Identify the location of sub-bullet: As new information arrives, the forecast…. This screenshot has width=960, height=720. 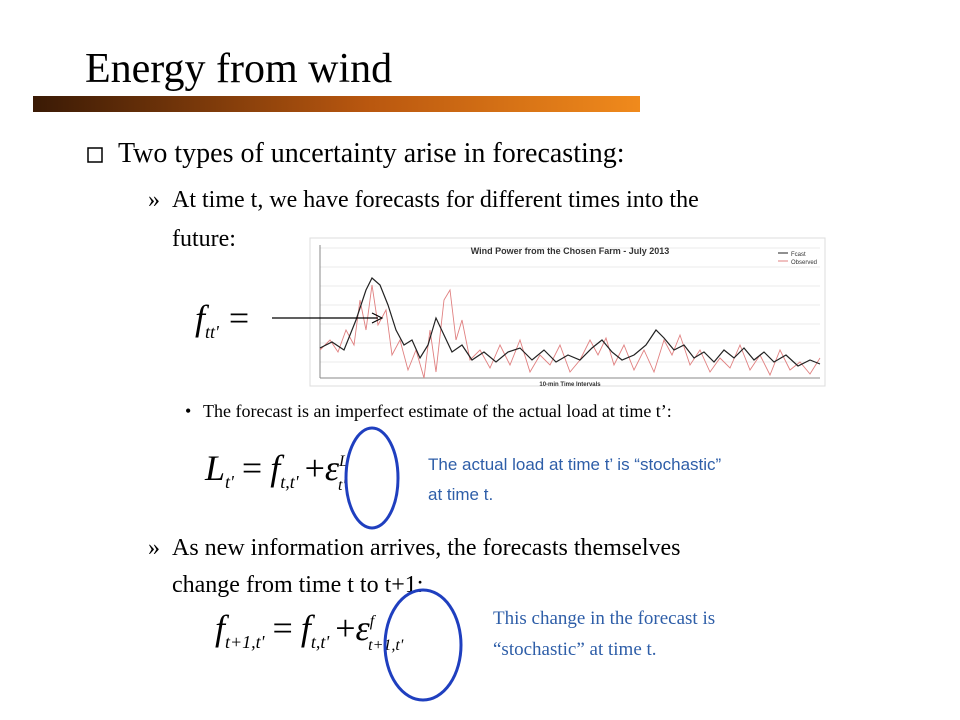
(426, 548).